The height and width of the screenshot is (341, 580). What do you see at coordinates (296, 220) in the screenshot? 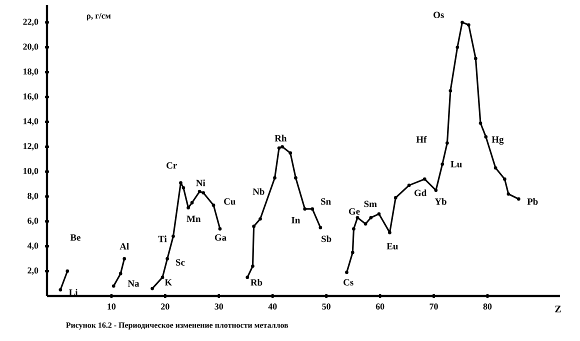
I see `annotation: In` at bounding box center [296, 220].